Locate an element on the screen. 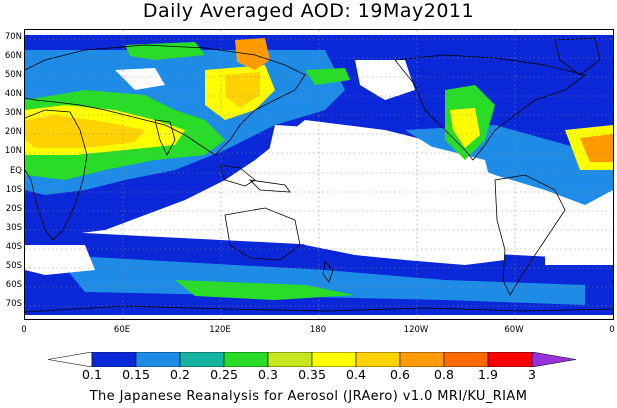 The width and height of the screenshot is (617, 408). lat-label: 20S is located at coordinates (13, 209).